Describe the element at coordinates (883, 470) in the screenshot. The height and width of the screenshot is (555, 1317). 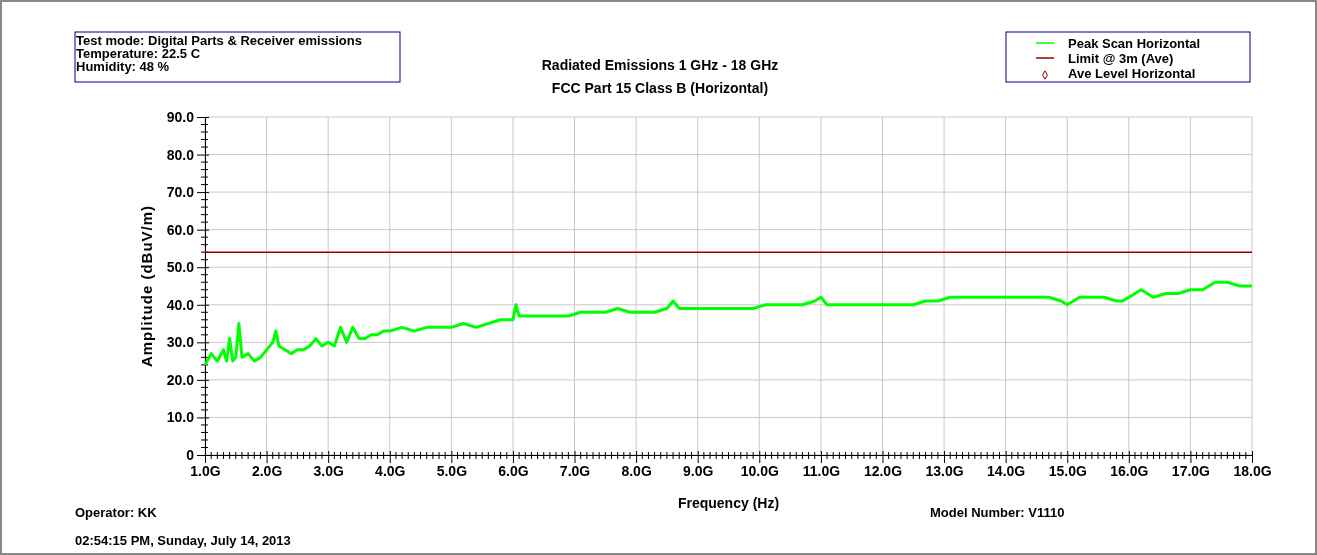
I see `x-tick-label: 12.0G` at that location.